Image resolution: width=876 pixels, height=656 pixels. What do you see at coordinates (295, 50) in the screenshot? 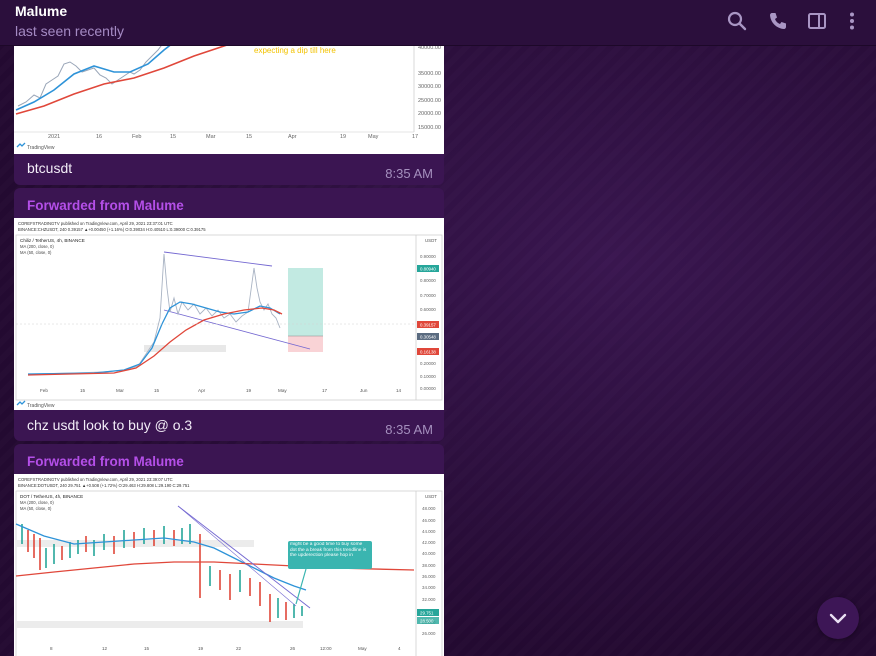
I see `chart-annotation: expecting a dip till here` at bounding box center [295, 50].